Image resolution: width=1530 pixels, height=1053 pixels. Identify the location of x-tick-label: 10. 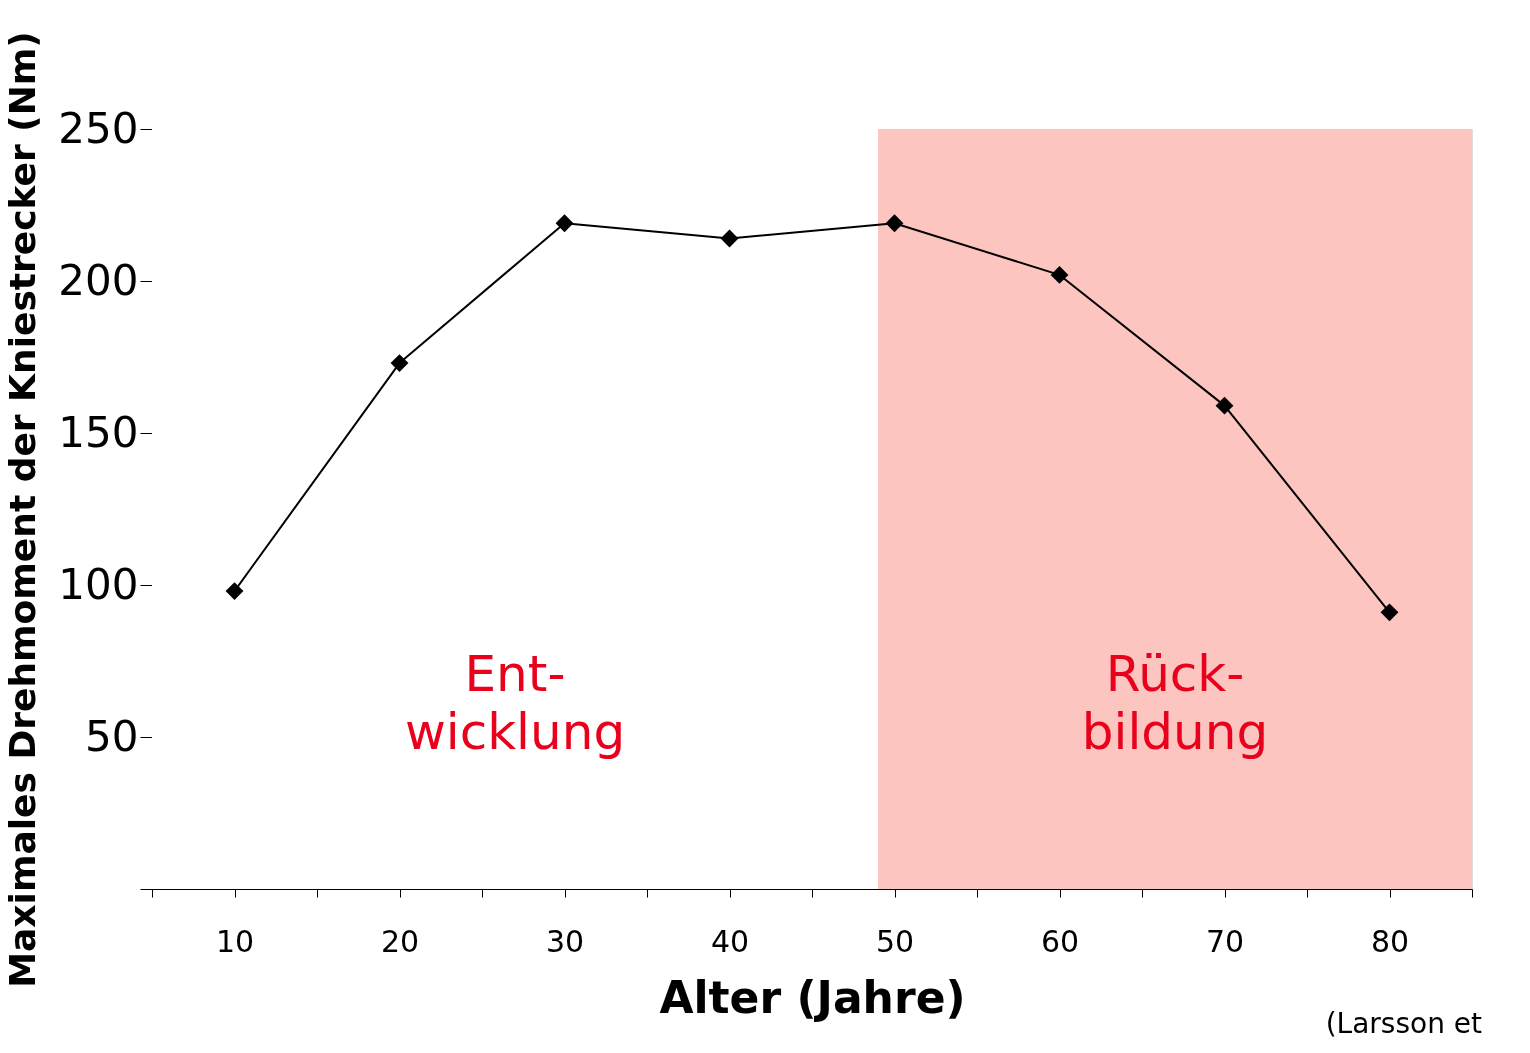
(235, 941).